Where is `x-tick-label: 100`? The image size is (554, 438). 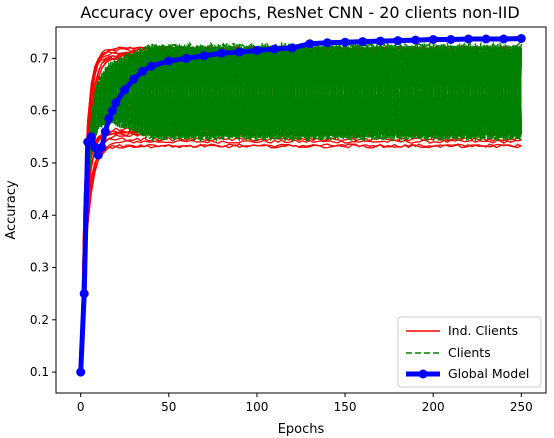
x-tick-label: 100 is located at coordinates (256, 407).